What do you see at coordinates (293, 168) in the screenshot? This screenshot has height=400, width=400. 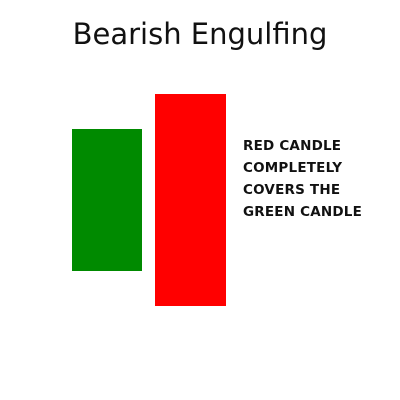 I see `annotation-line-2: COMPLETELY` at bounding box center [293, 168].